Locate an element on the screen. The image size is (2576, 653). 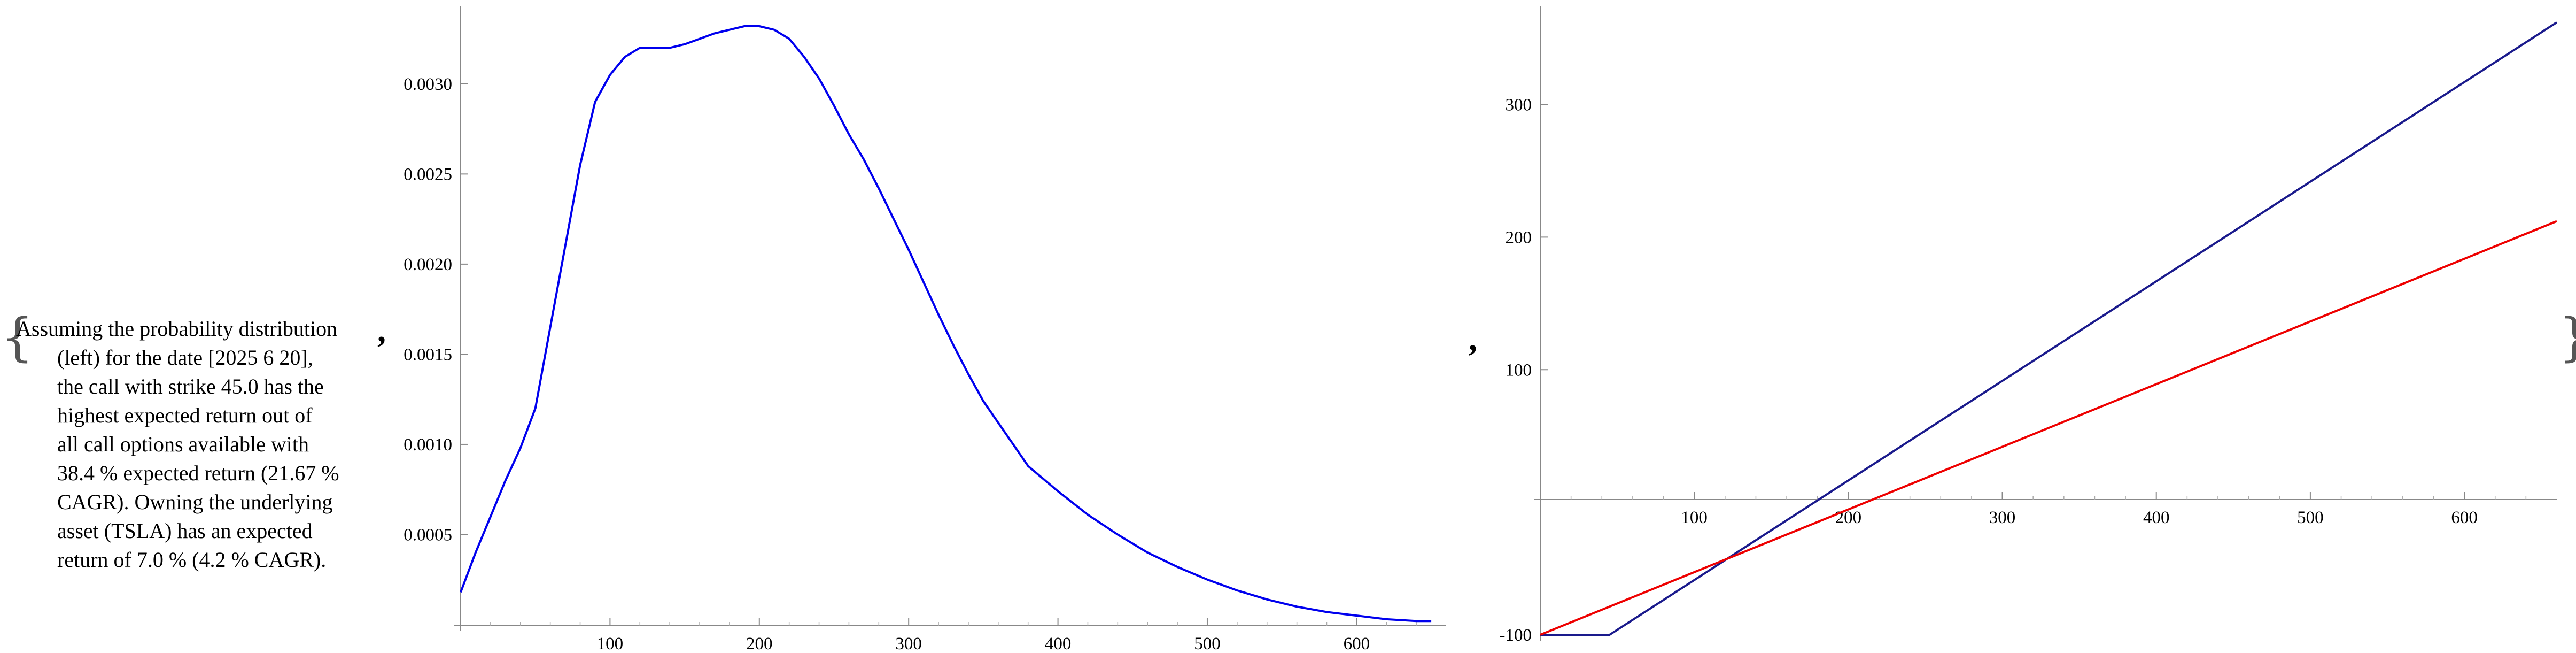
y-tick-label: -100 is located at coordinates (1516, 635).